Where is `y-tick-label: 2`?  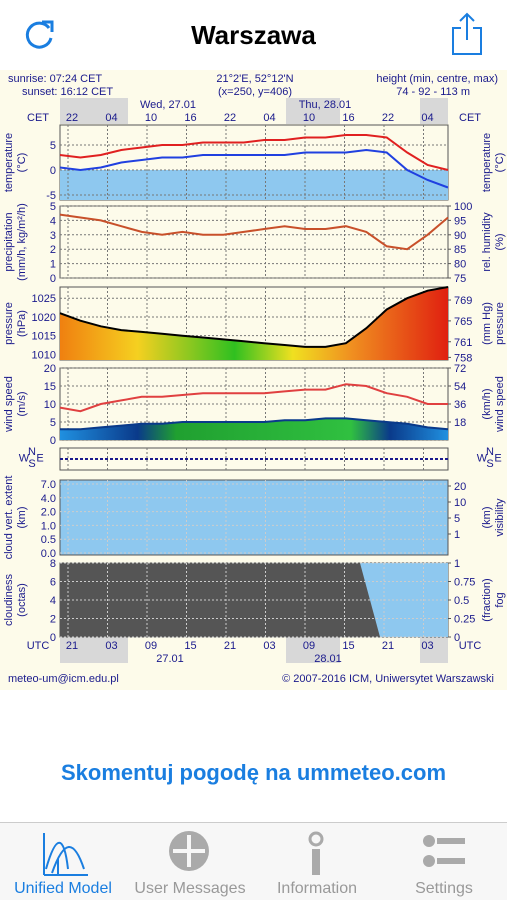
y-tick-label: 2 is located at coordinates (53, 620).